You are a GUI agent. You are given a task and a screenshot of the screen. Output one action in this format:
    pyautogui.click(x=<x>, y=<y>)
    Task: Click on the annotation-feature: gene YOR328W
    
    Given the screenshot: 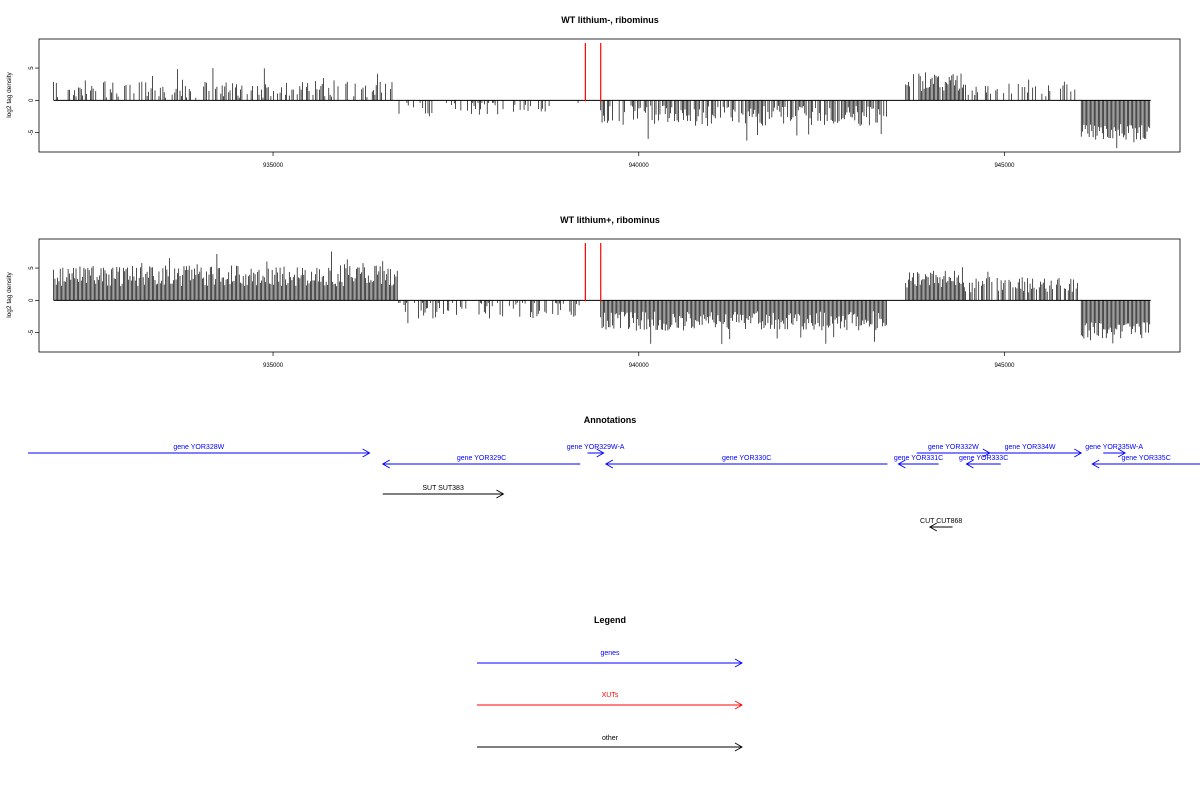 What is the action you would take?
    pyautogui.click(x=199, y=451)
    